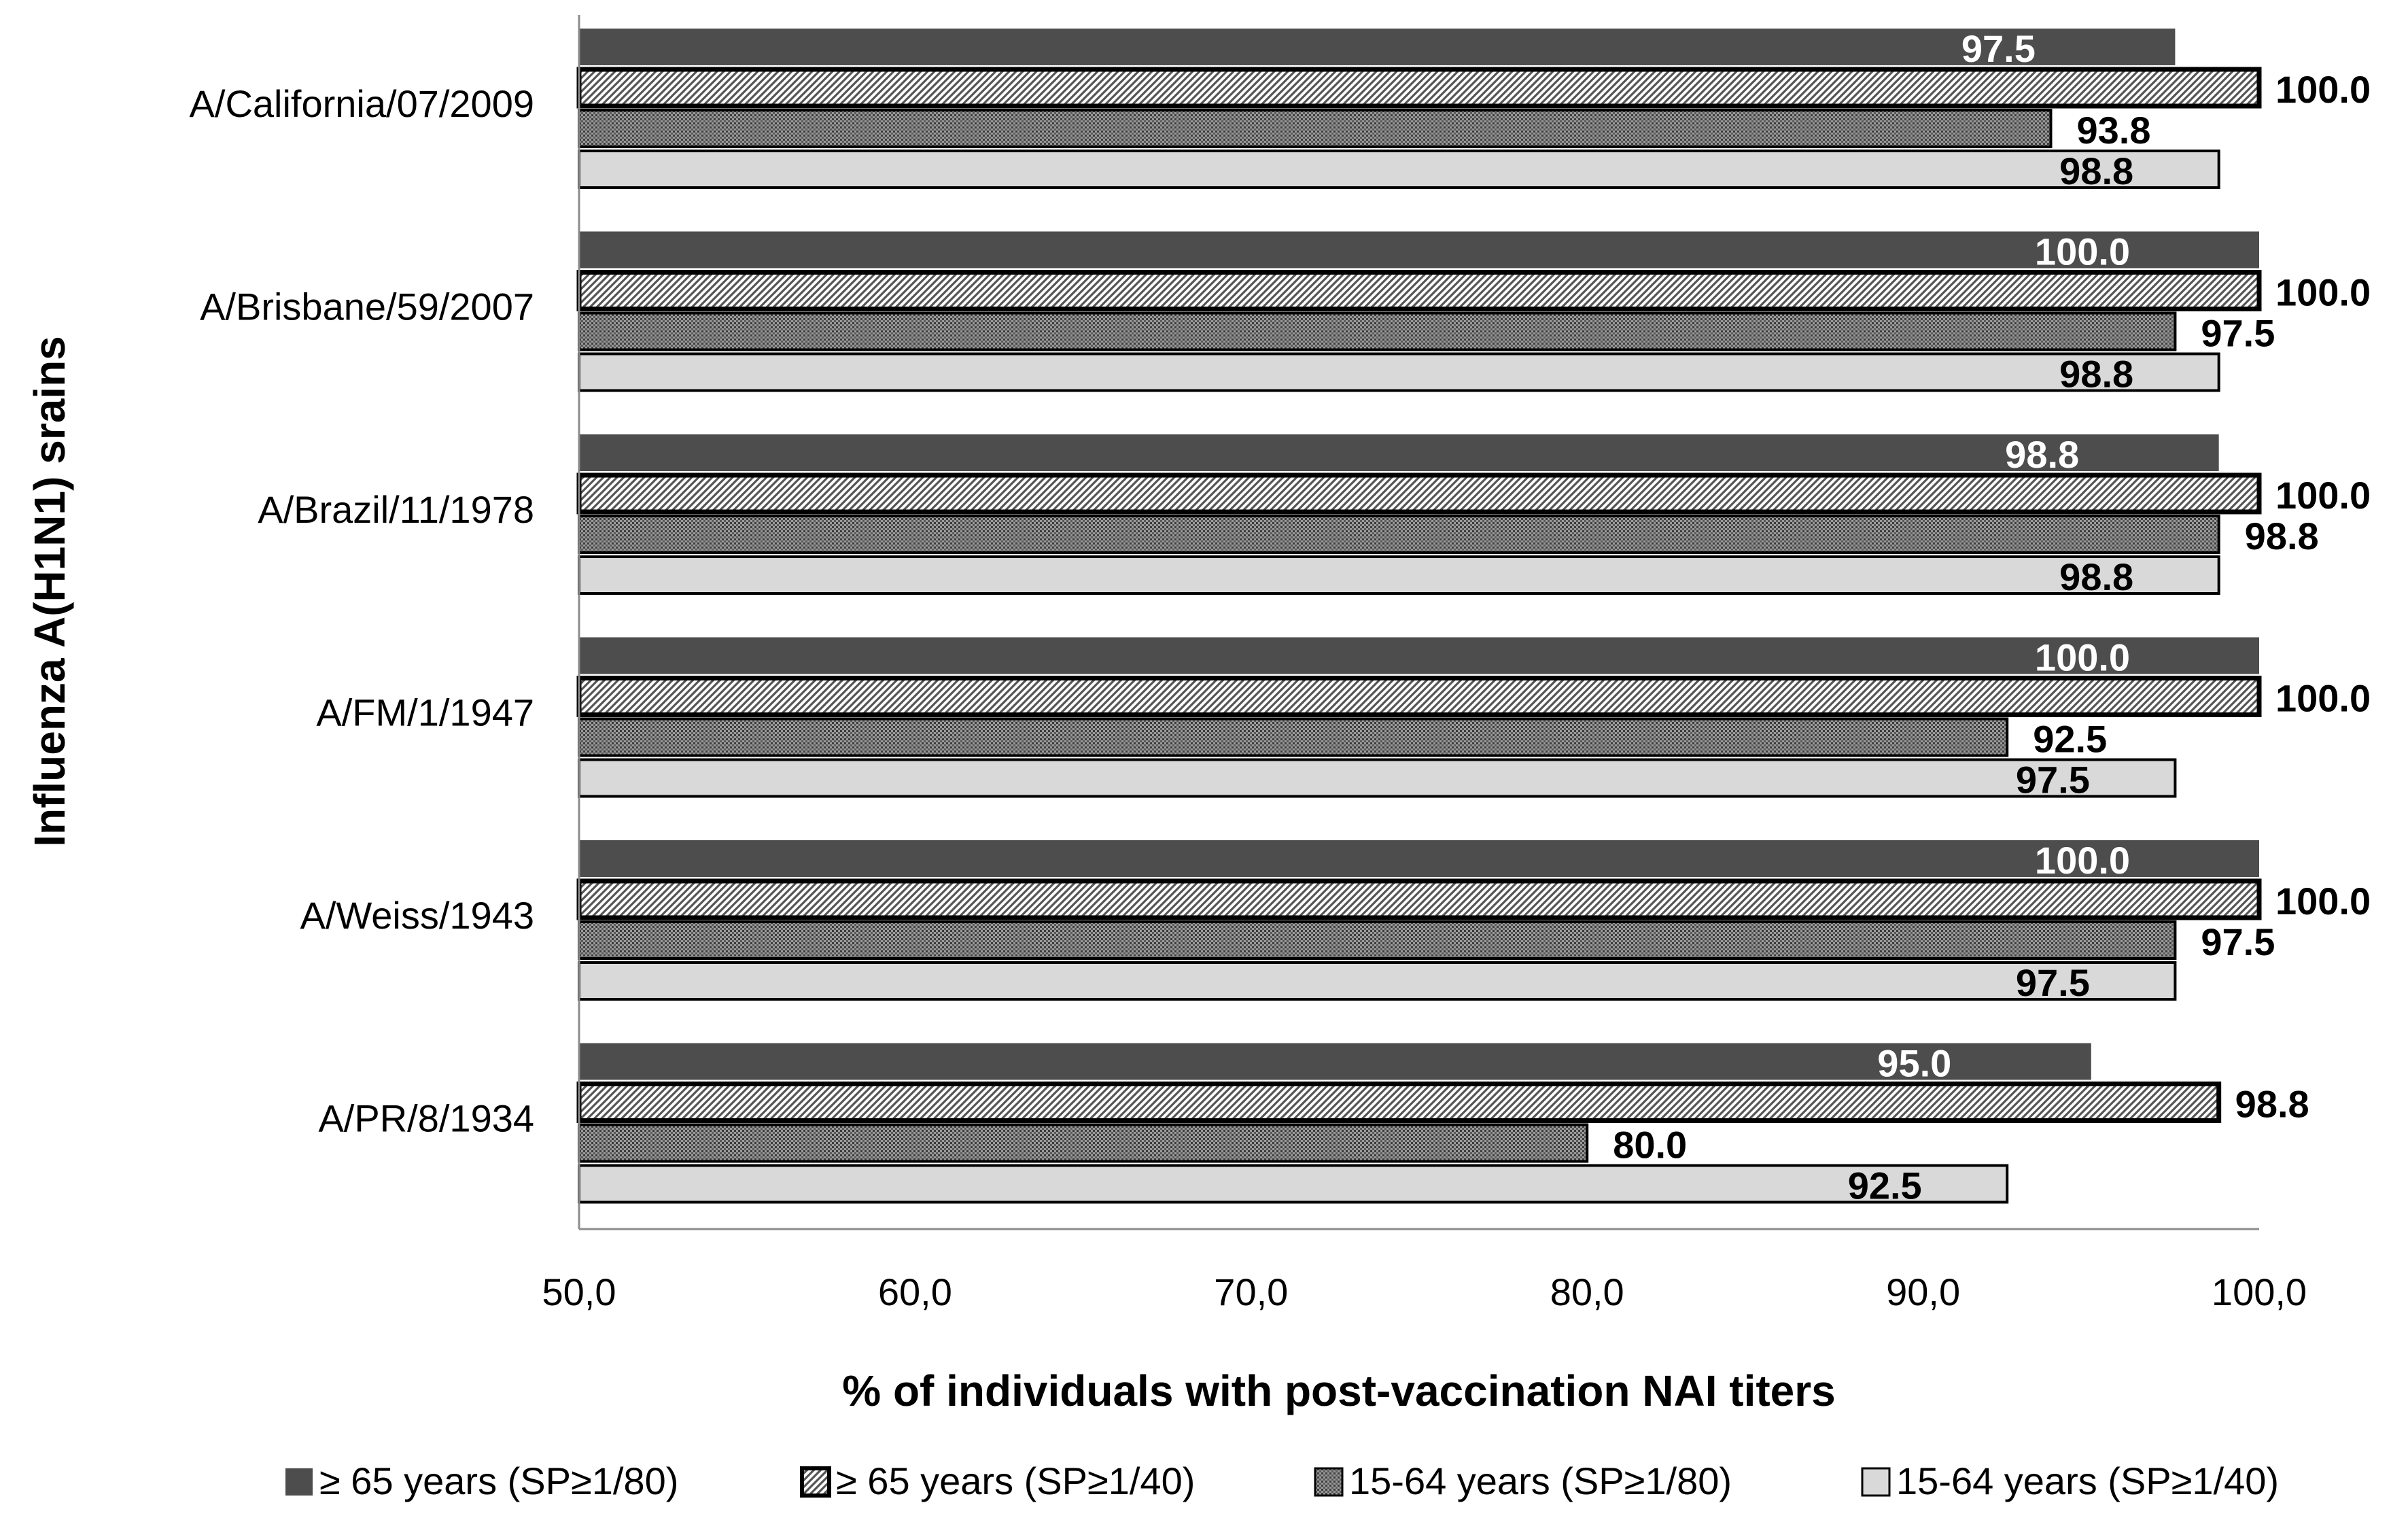  I want to click on data-label-65-sp40: 98.8, so click(2272, 1104).